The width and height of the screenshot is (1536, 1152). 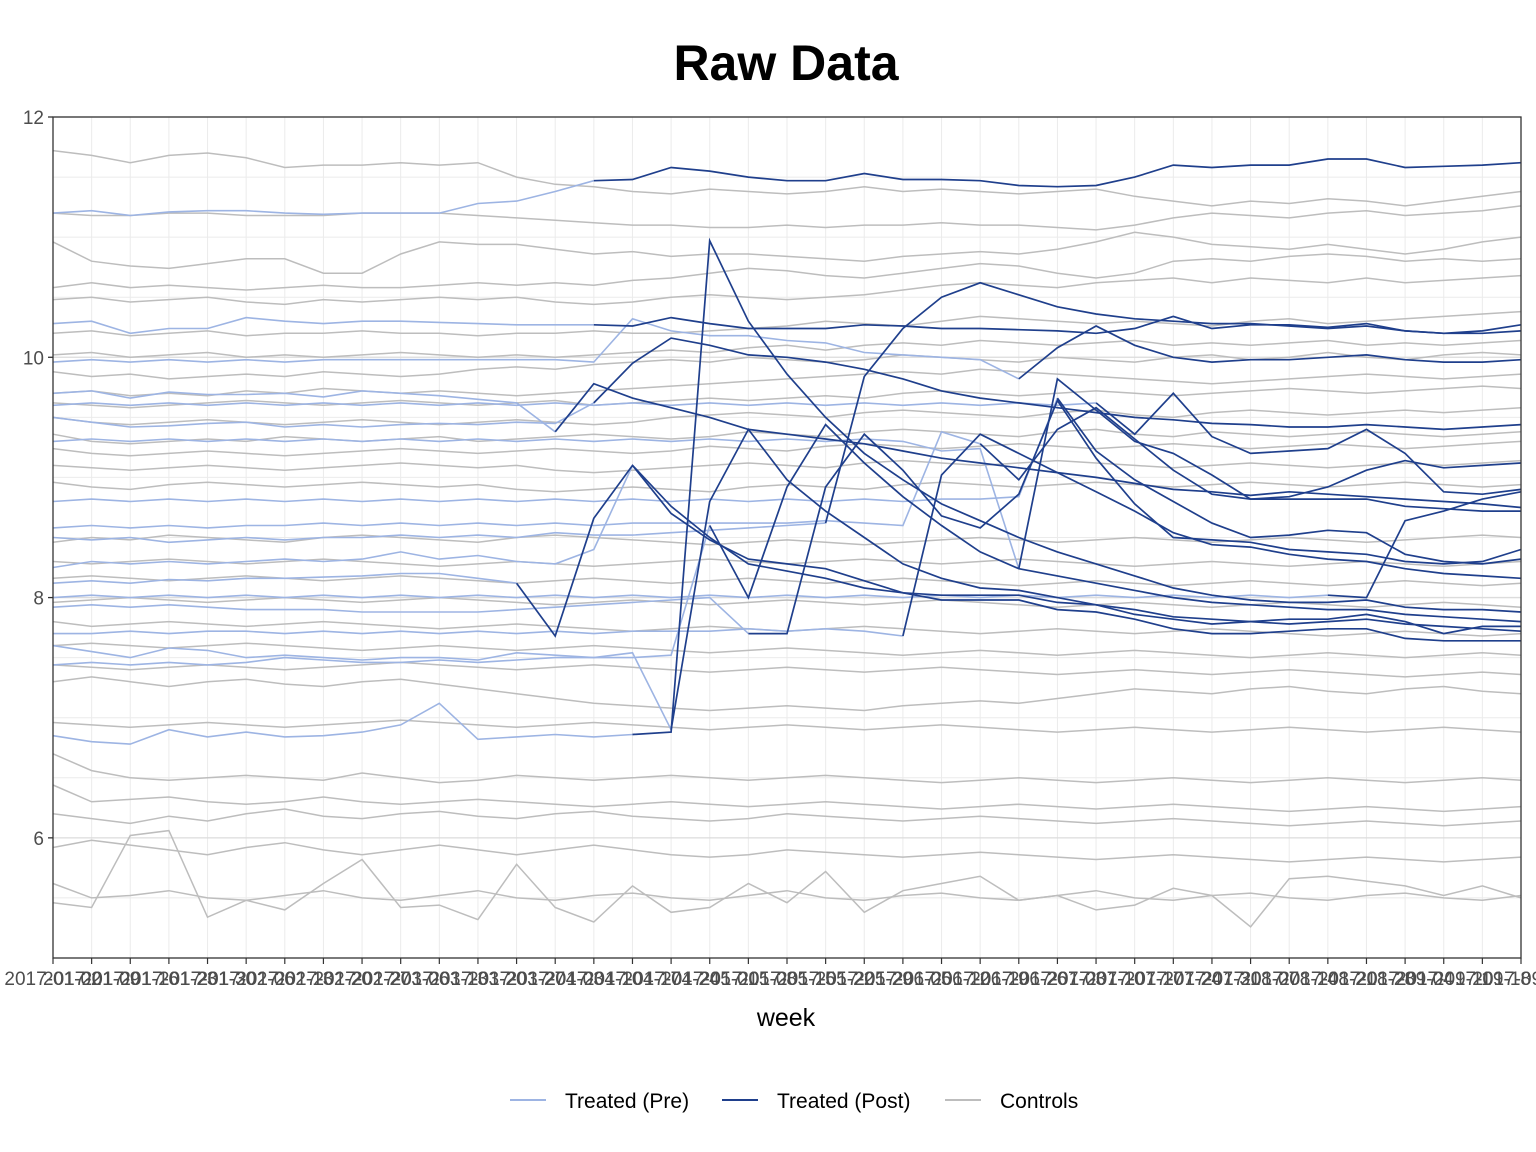 What do you see at coordinates (33, 358) in the screenshot?
I see `y-tick-label: 10` at bounding box center [33, 358].